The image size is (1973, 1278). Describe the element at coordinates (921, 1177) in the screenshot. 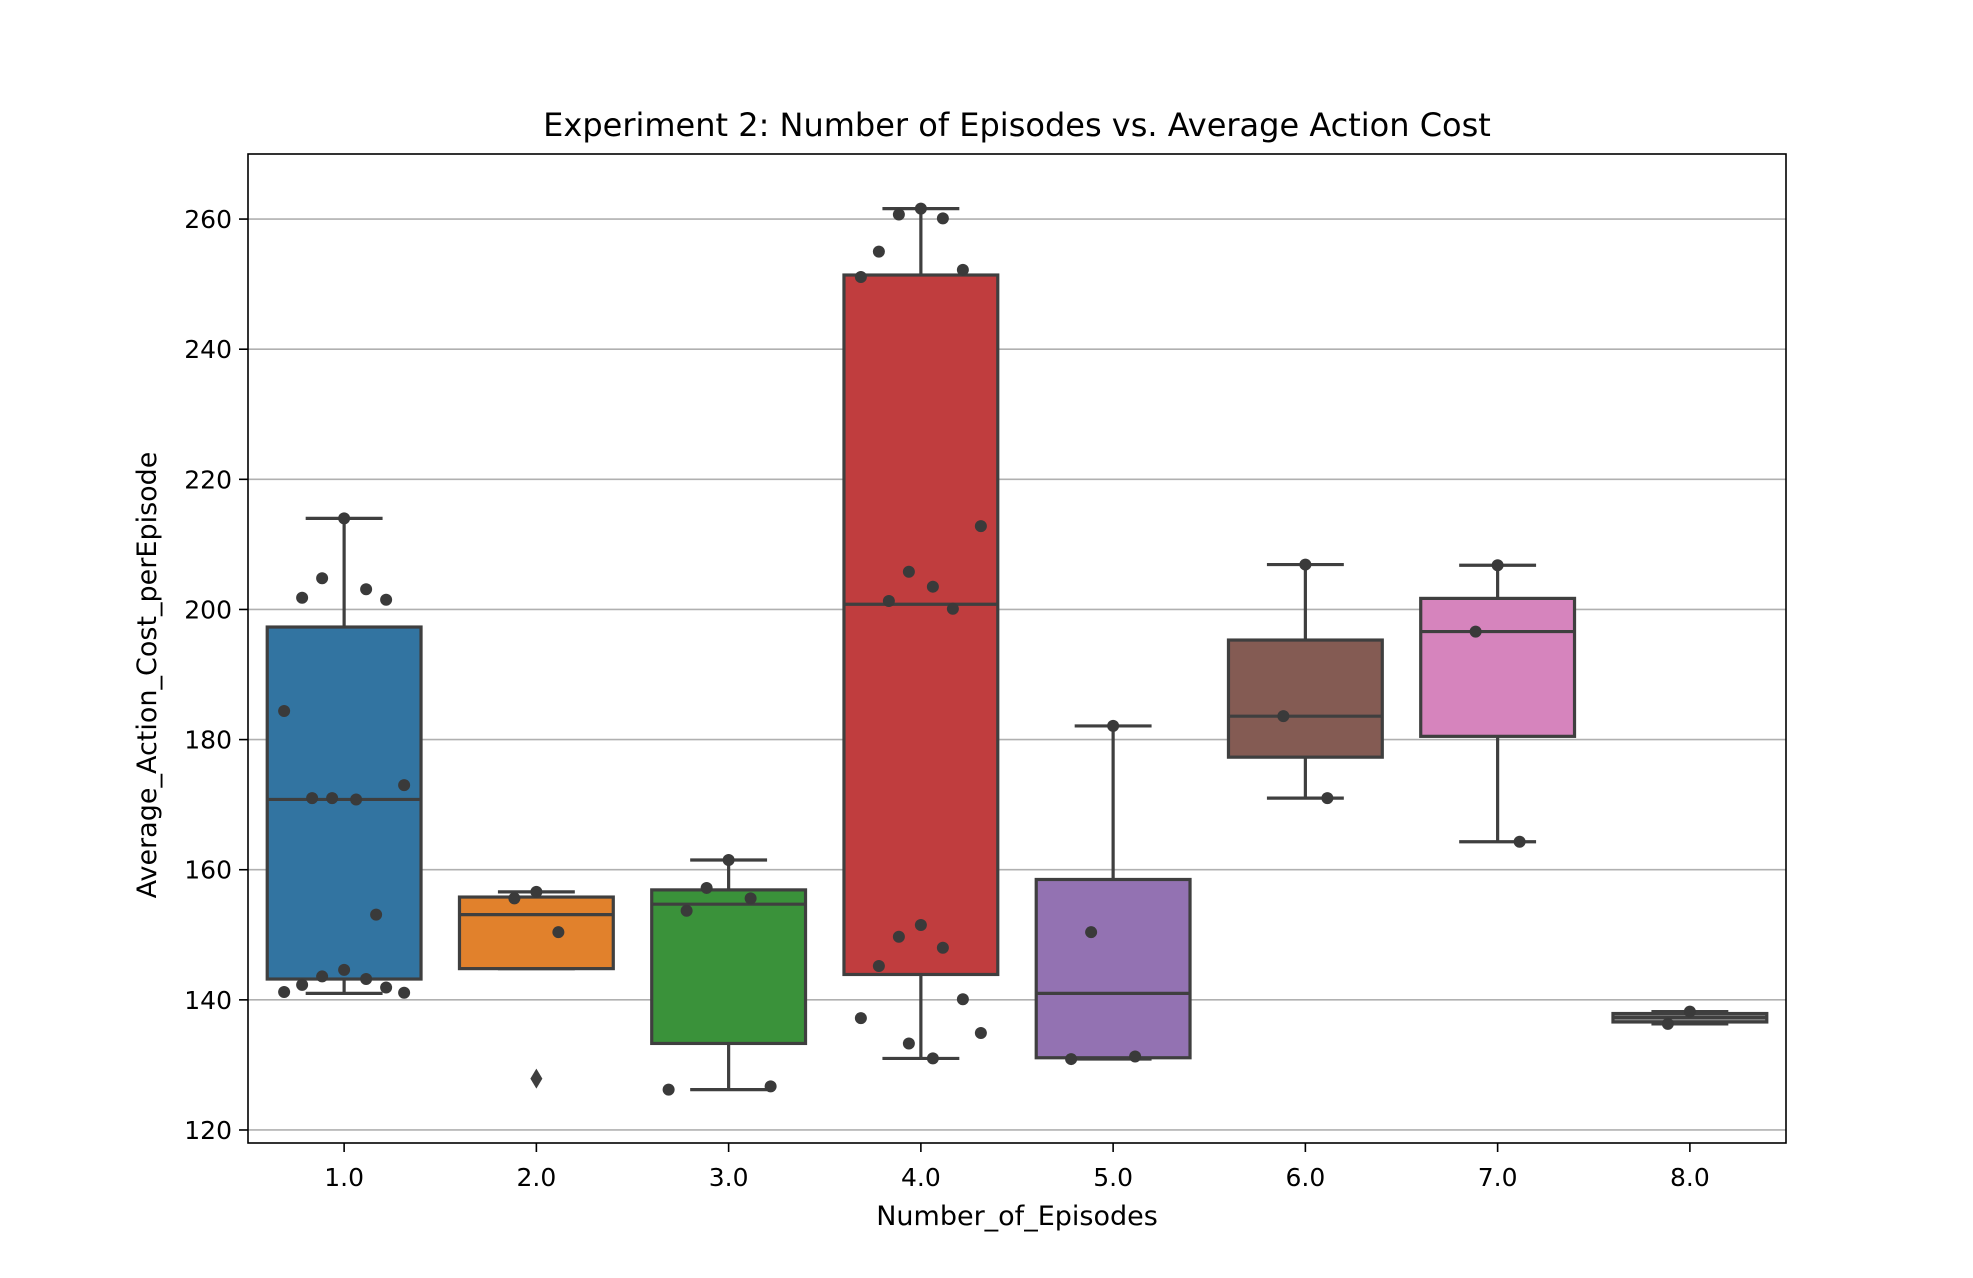

I see `x-tick-label: 4.0` at that location.